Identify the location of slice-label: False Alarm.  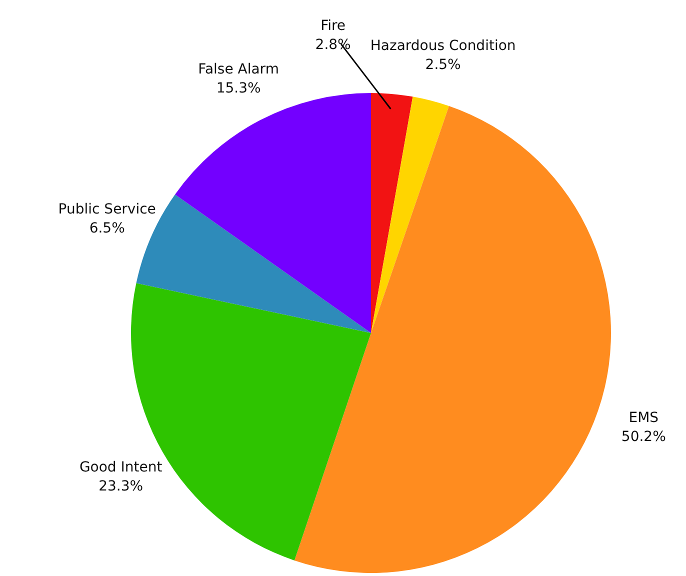
(238, 69).